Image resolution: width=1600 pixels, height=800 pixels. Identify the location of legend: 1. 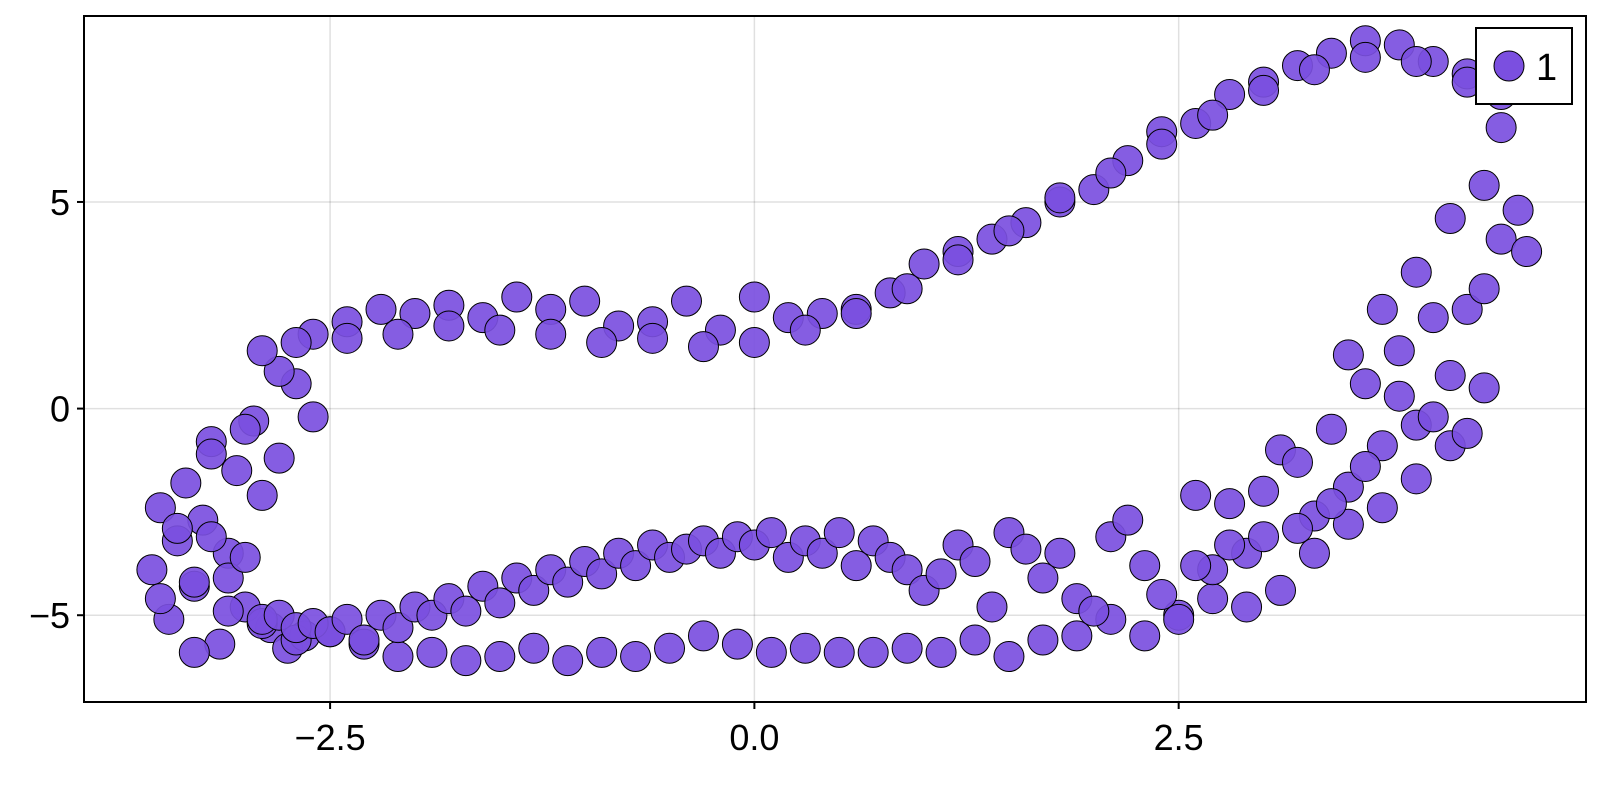
(1524, 66).